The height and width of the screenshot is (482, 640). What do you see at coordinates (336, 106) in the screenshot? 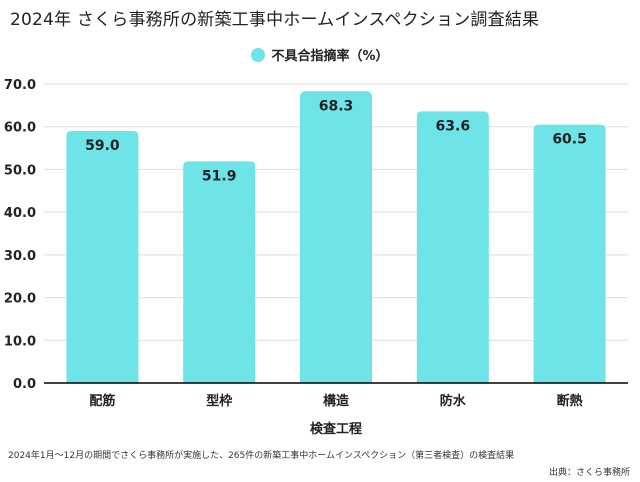
I see `bar-value-label: 68.3` at bounding box center [336, 106].